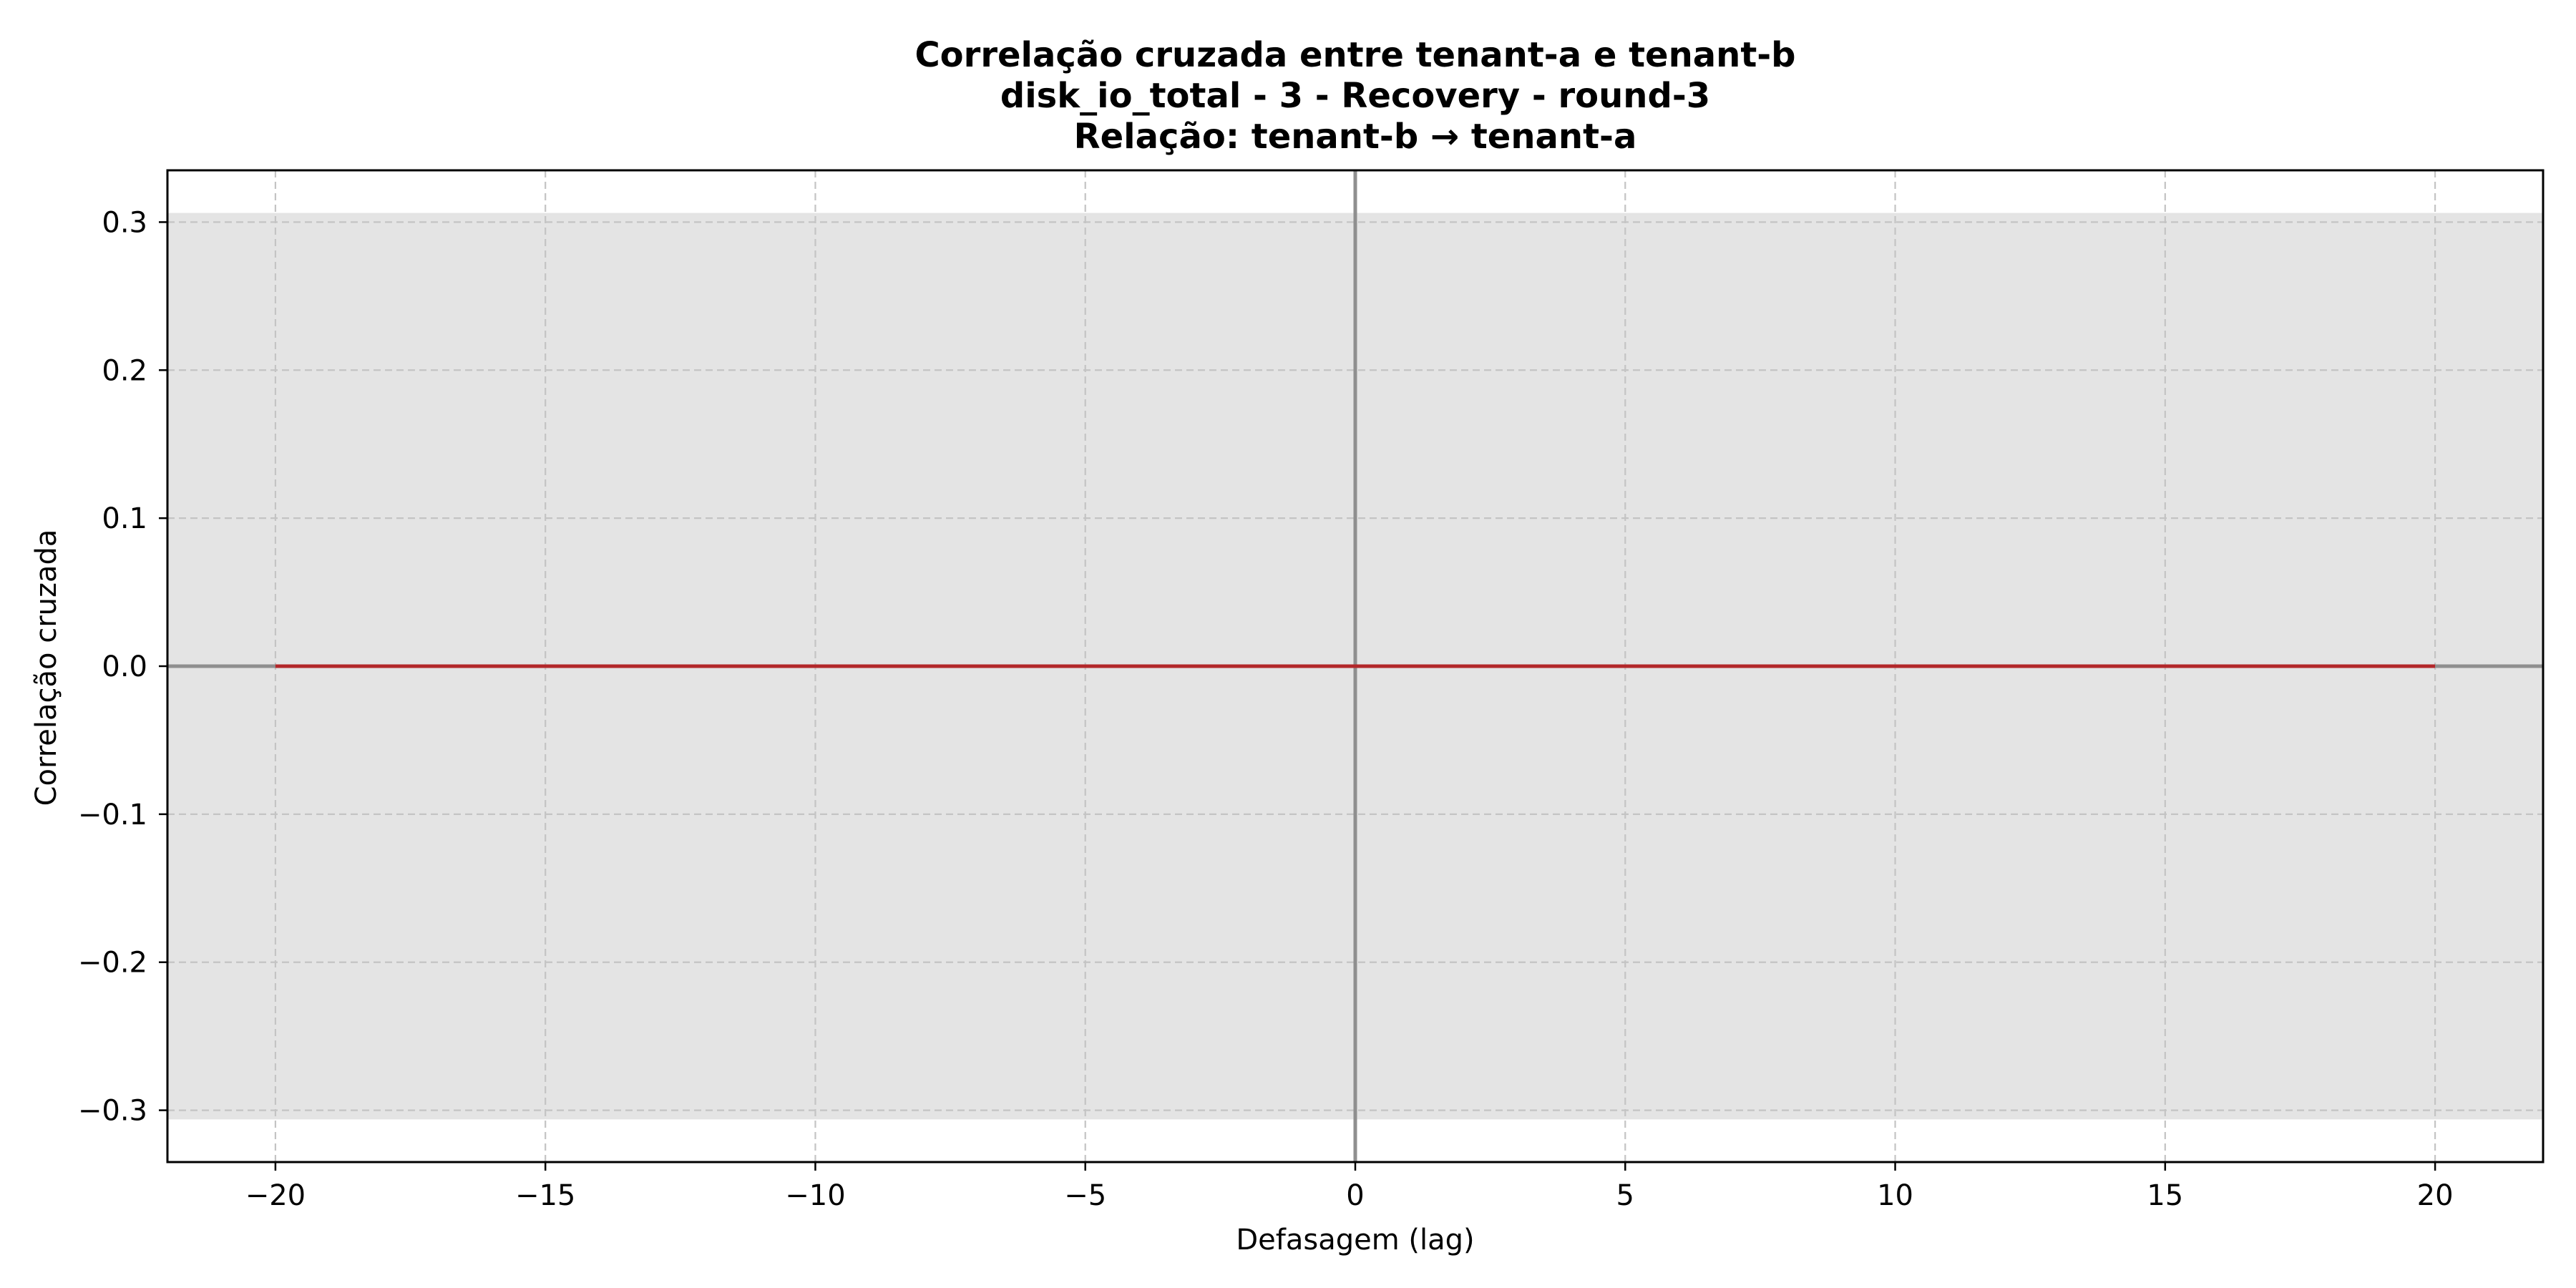 The height and width of the screenshot is (1288, 2576). What do you see at coordinates (2435, 1195) in the screenshot?
I see `x-tick-label: 20` at bounding box center [2435, 1195].